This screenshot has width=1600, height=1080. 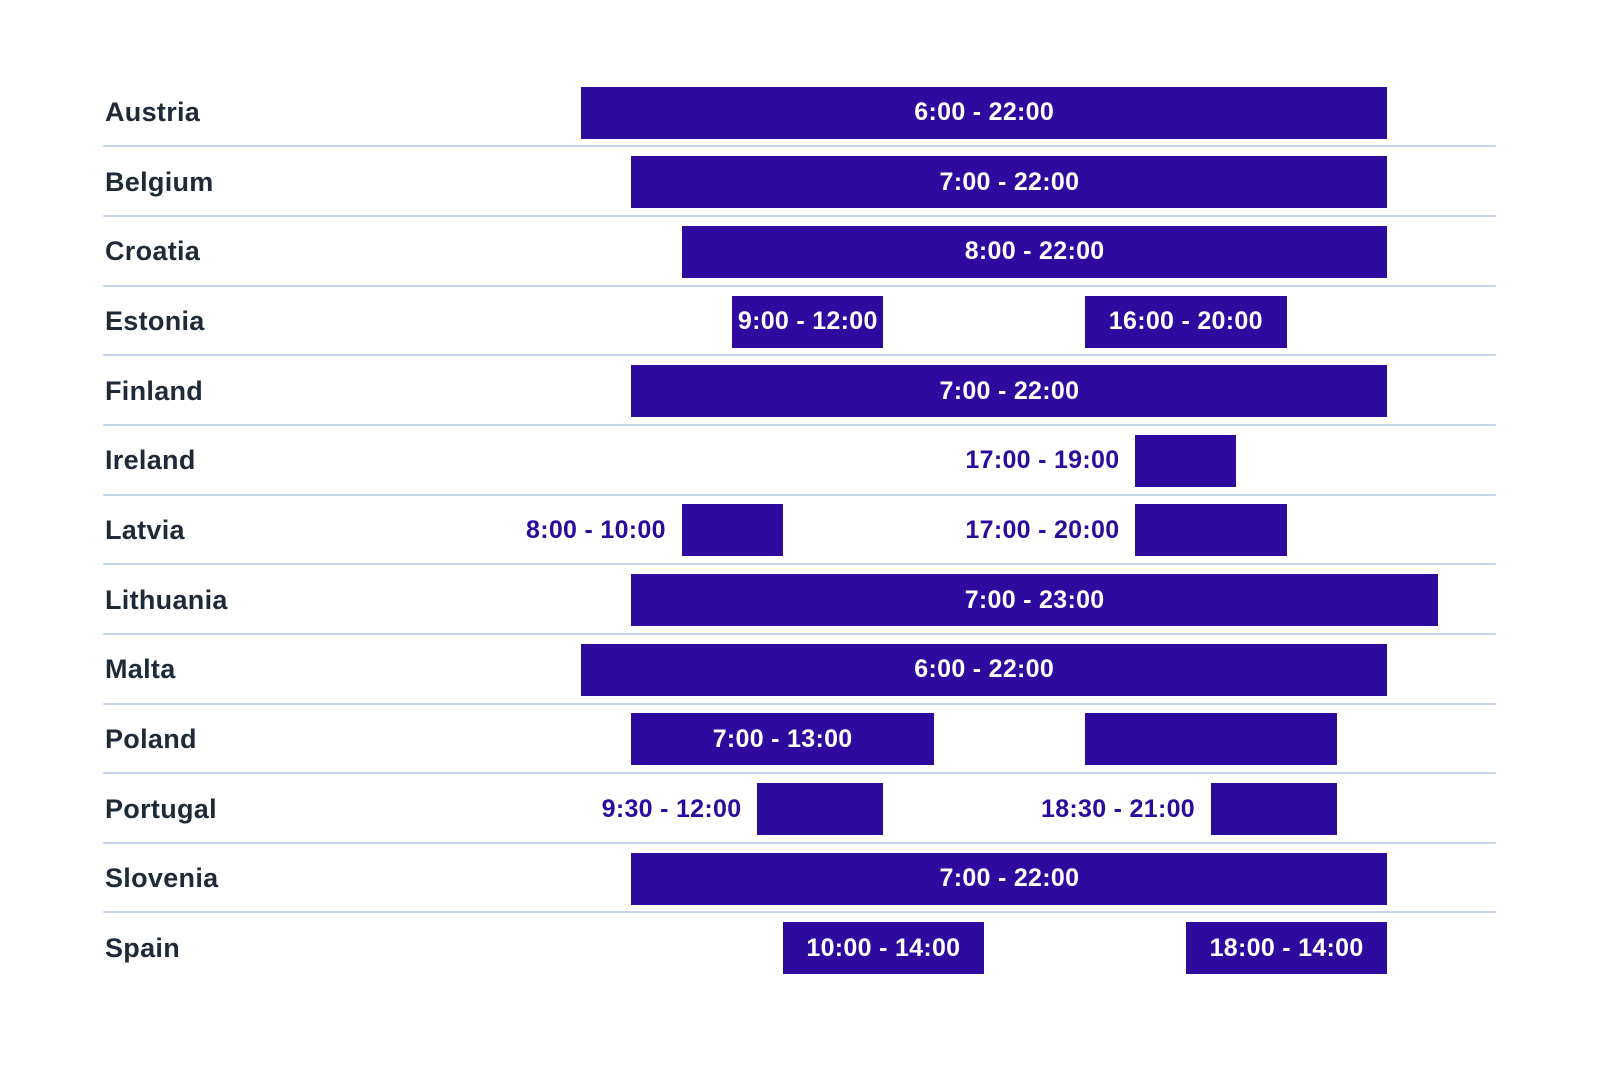 I want to click on time-range-label: 9:00 - 12:00, so click(x=807, y=321).